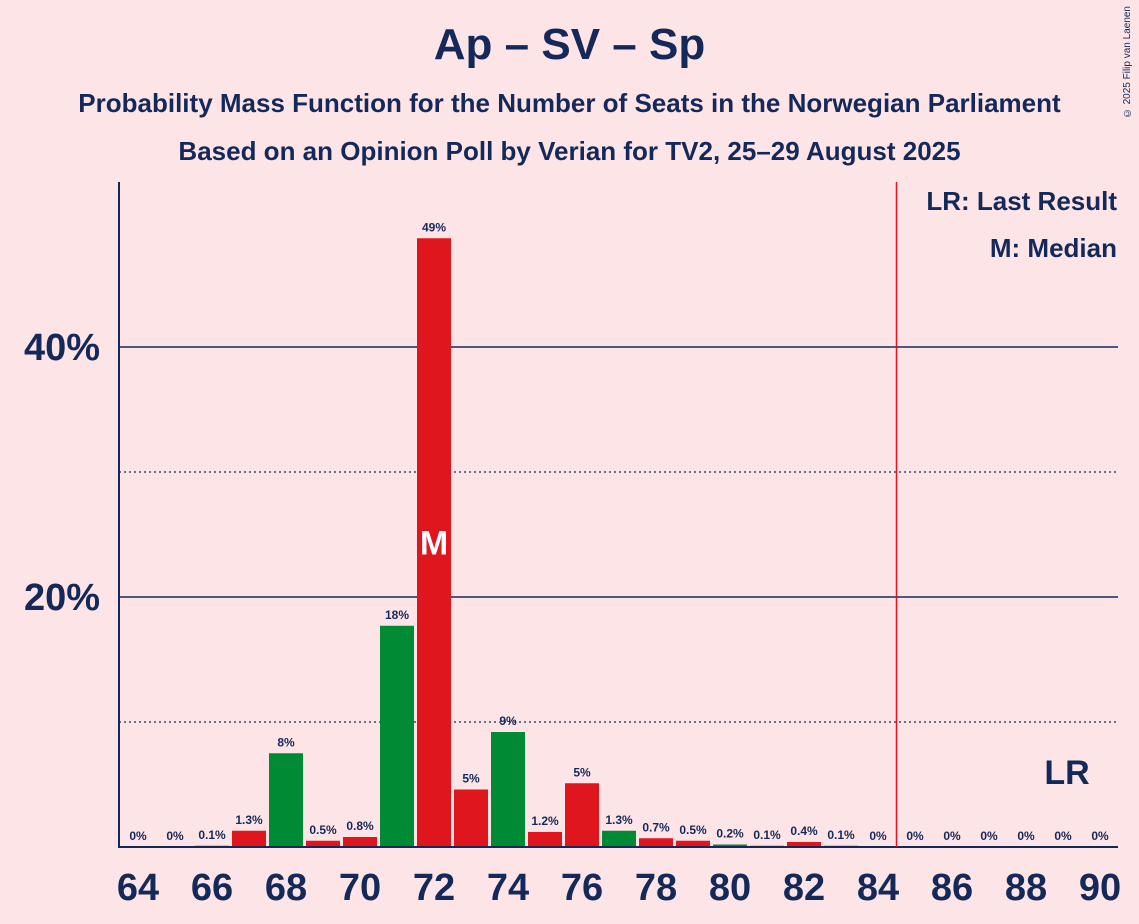  I want to click on x-tick-label-80: 80, so click(730, 888).